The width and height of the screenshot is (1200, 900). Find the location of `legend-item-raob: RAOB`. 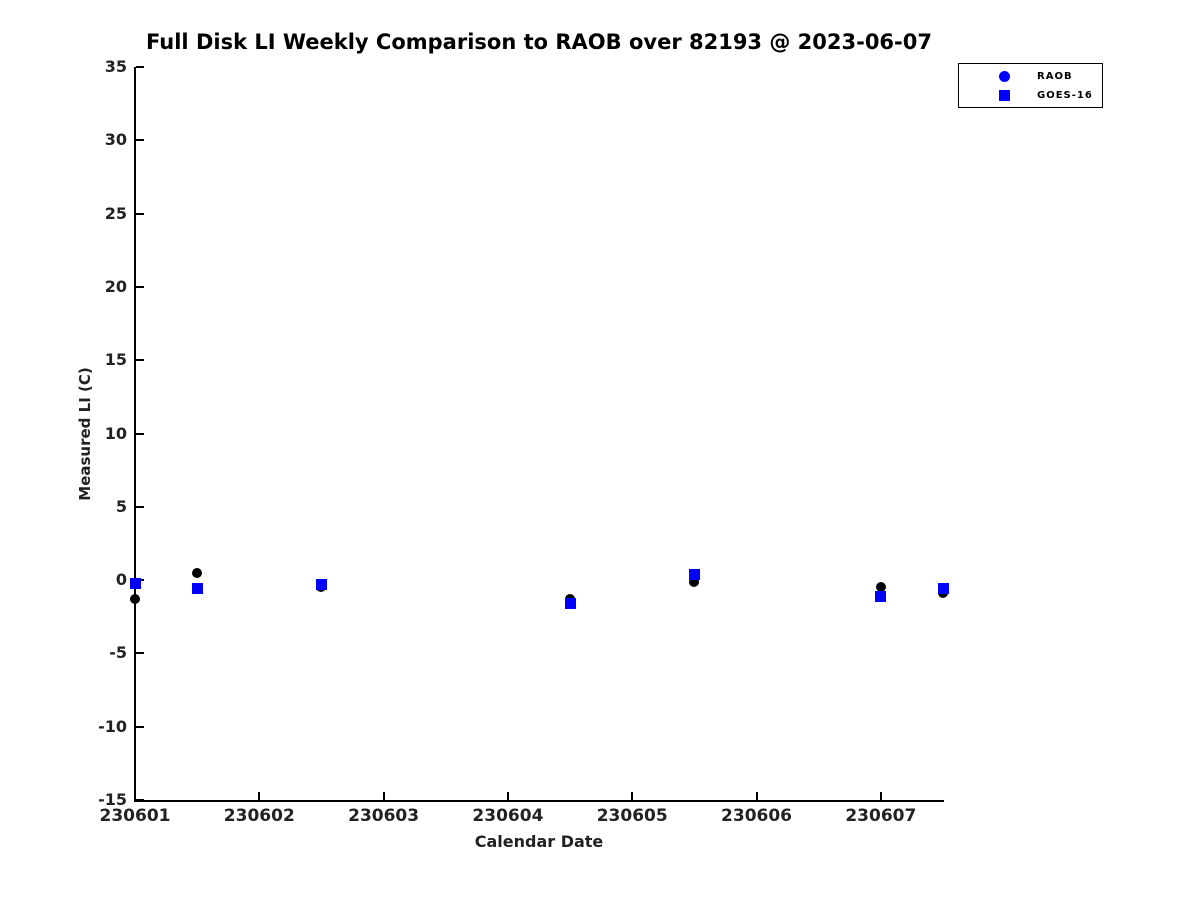

legend-item-raob: RAOB is located at coordinates (1030, 76).